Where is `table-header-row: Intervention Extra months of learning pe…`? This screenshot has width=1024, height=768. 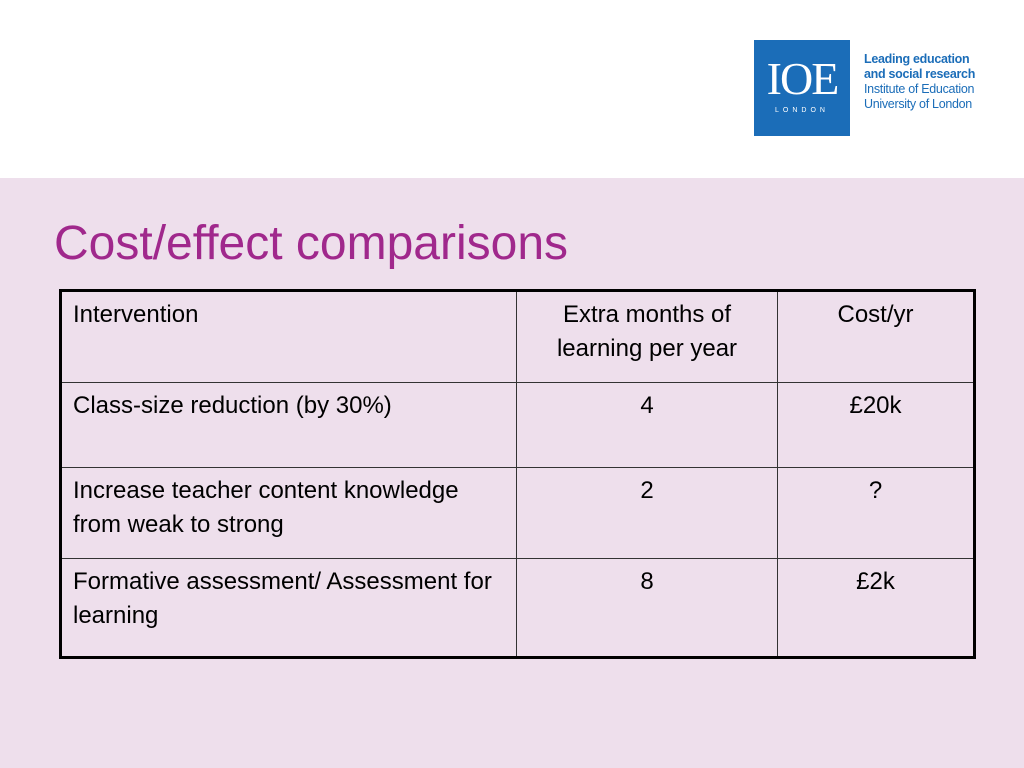
table-header-row: Intervention Extra months of learning pe… is located at coordinates (517, 336).